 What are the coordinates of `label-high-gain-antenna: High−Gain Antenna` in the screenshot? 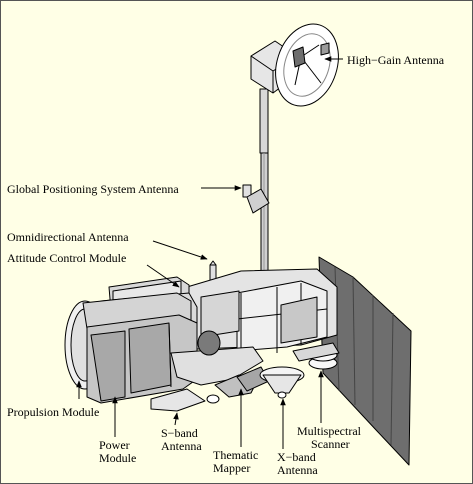 It's located at (396, 60).